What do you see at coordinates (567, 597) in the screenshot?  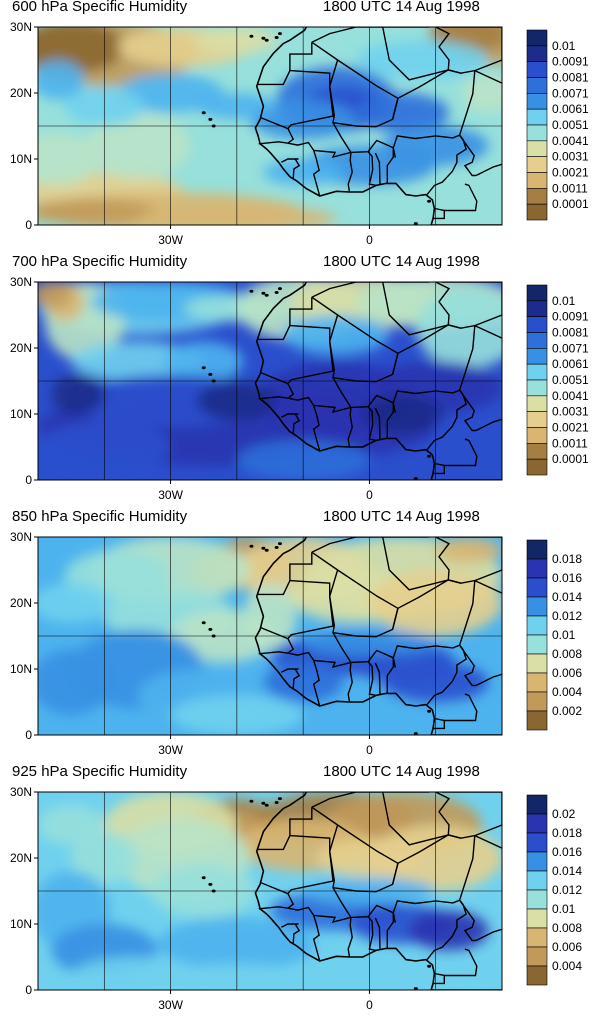 I see `colorbar-label: 0.014` at bounding box center [567, 597].